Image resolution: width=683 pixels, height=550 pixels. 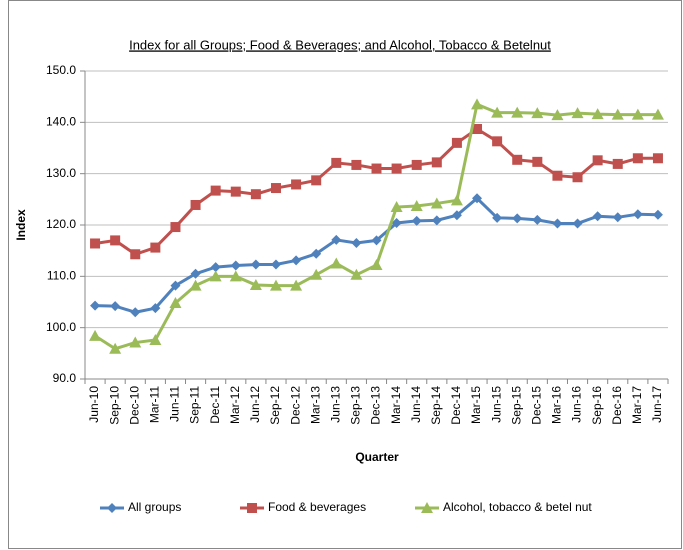 I want to click on x-tick-label: Dec-11, so click(x=215, y=405).